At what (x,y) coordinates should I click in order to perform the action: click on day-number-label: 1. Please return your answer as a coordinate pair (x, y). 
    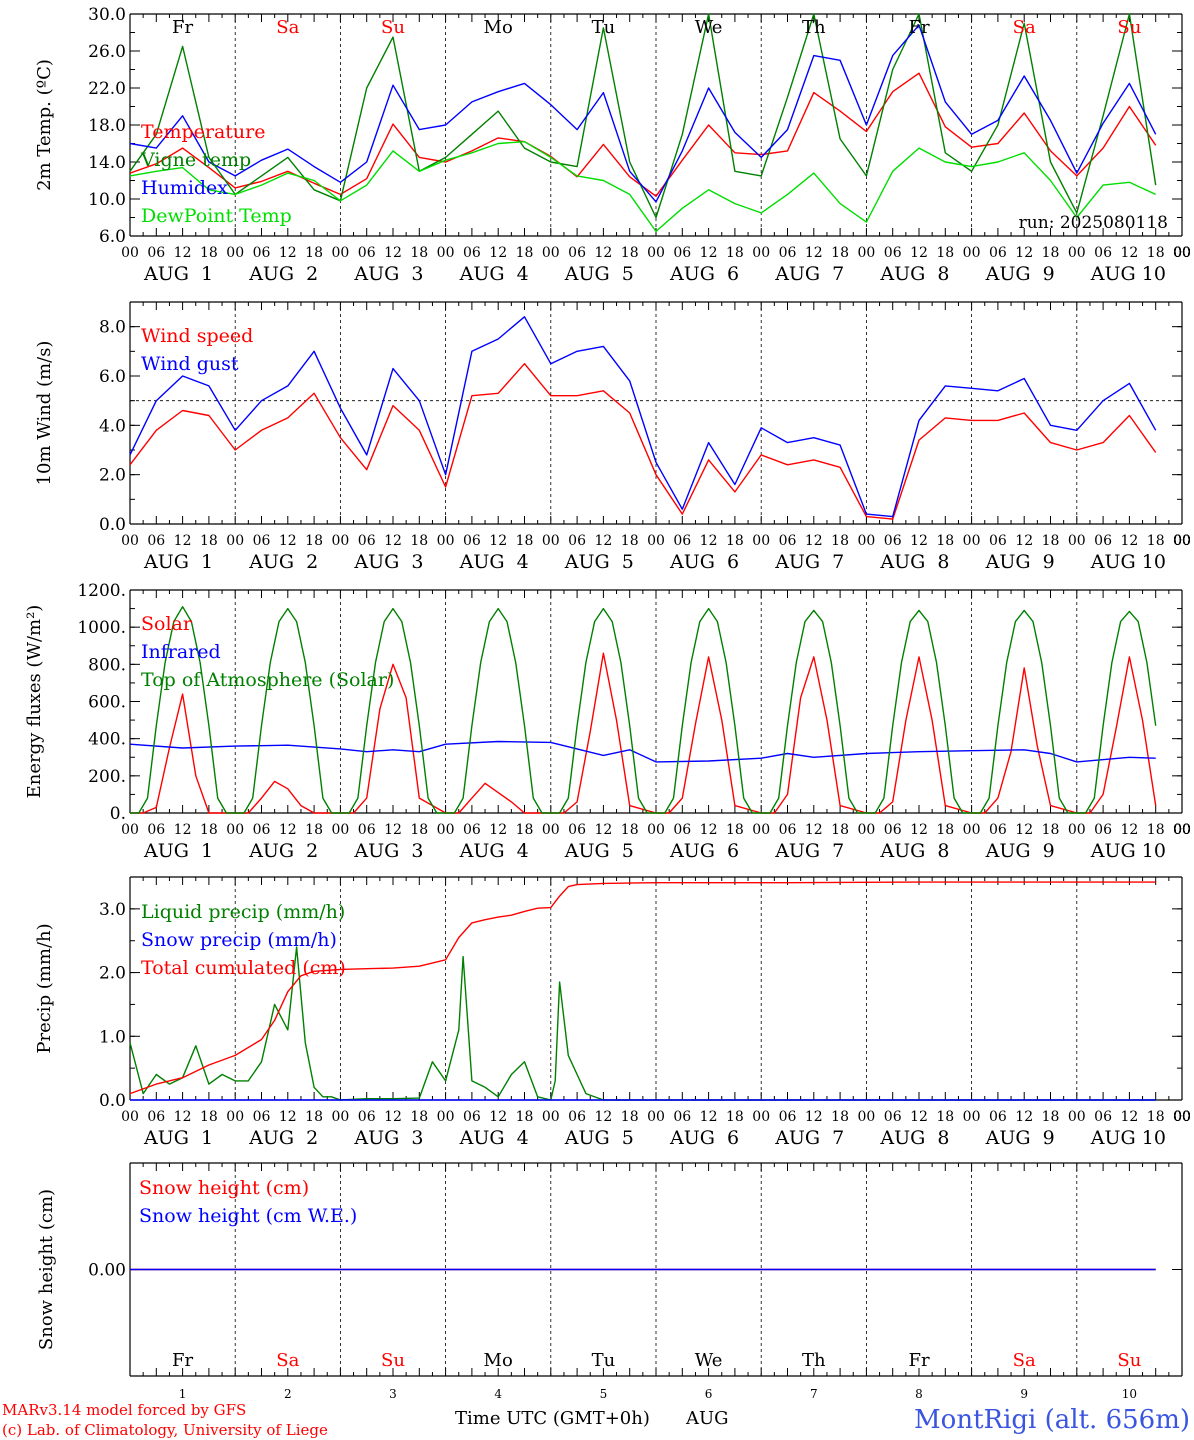
    Looking at the image, I should click on (183, 1394).